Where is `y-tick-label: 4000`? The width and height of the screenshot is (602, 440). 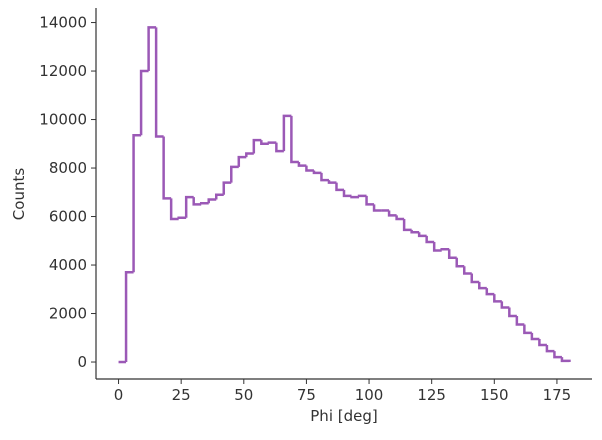
y-tick-label: 4000 is located at coordinates (68, 265).